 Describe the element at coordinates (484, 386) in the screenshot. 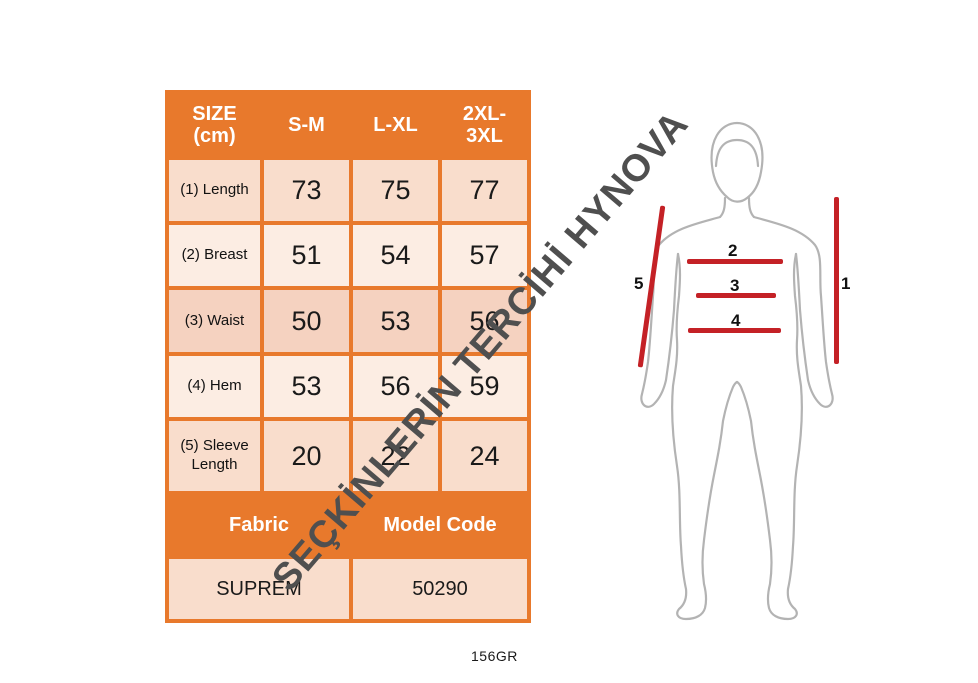

I see `cell-hem-2xl3xl: 59` at that location.